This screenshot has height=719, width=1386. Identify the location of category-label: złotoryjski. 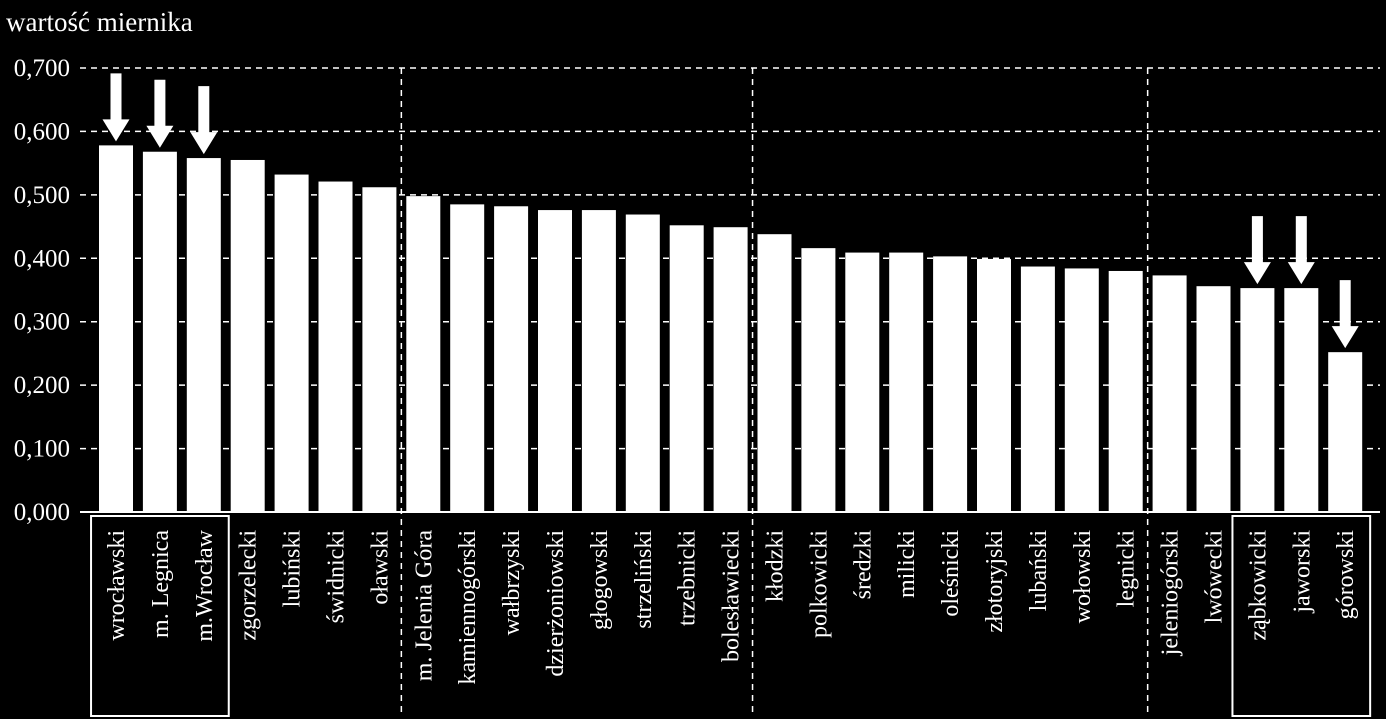
(995, 581).